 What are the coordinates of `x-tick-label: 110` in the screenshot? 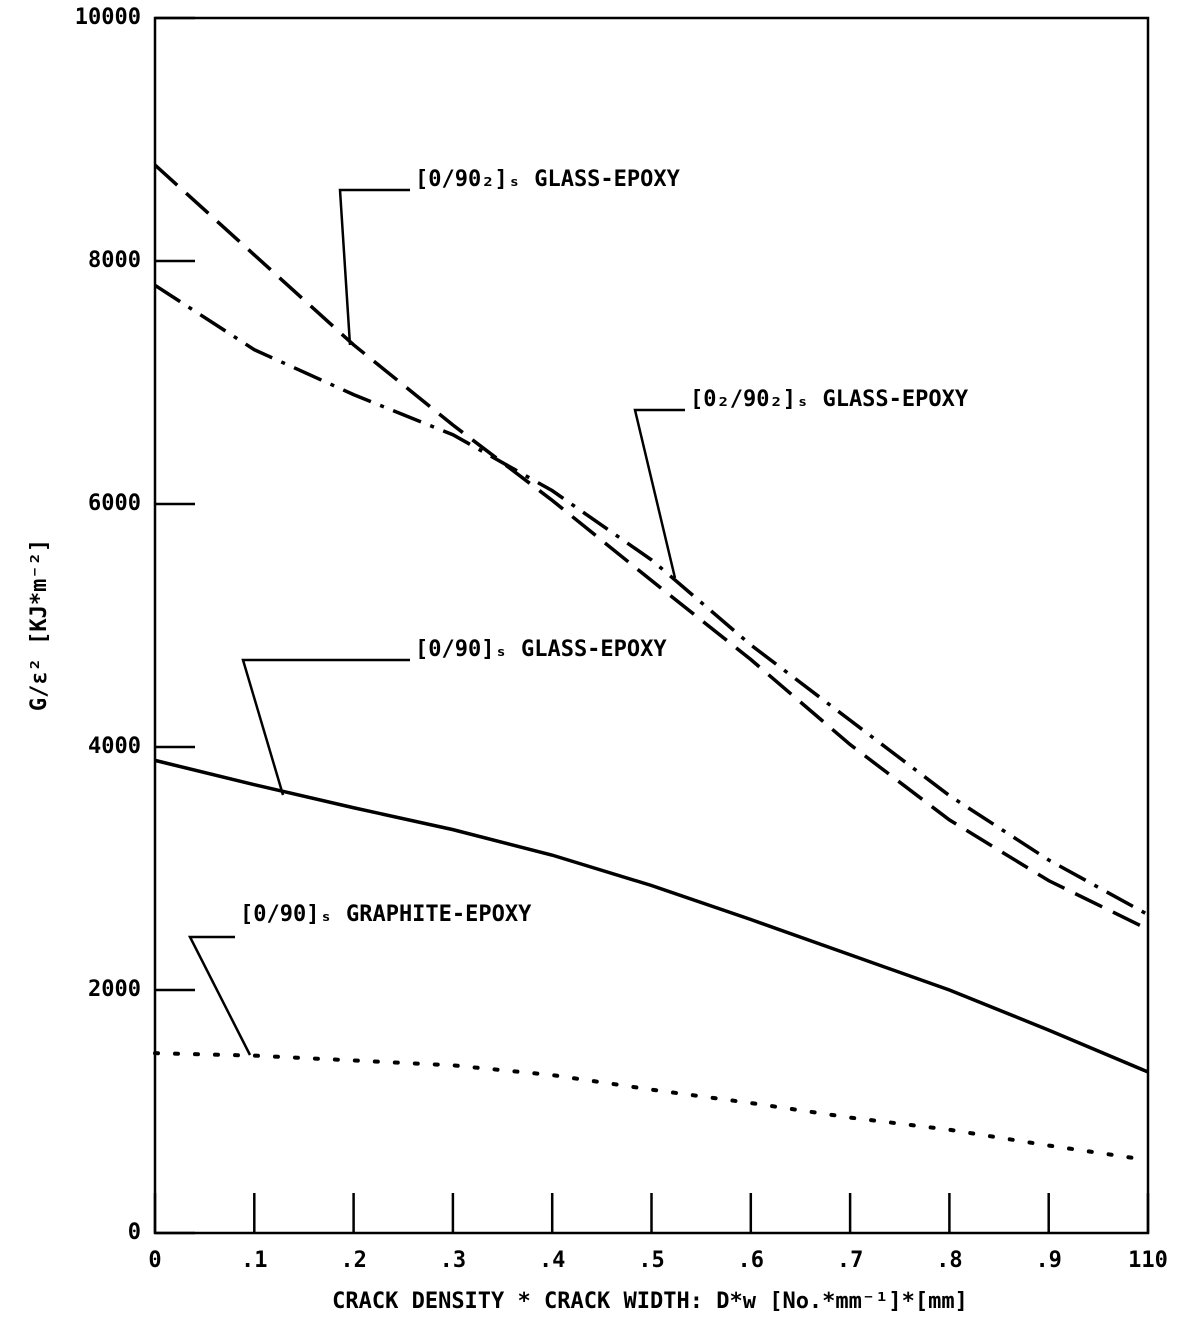 It's located at (1148, 1260).